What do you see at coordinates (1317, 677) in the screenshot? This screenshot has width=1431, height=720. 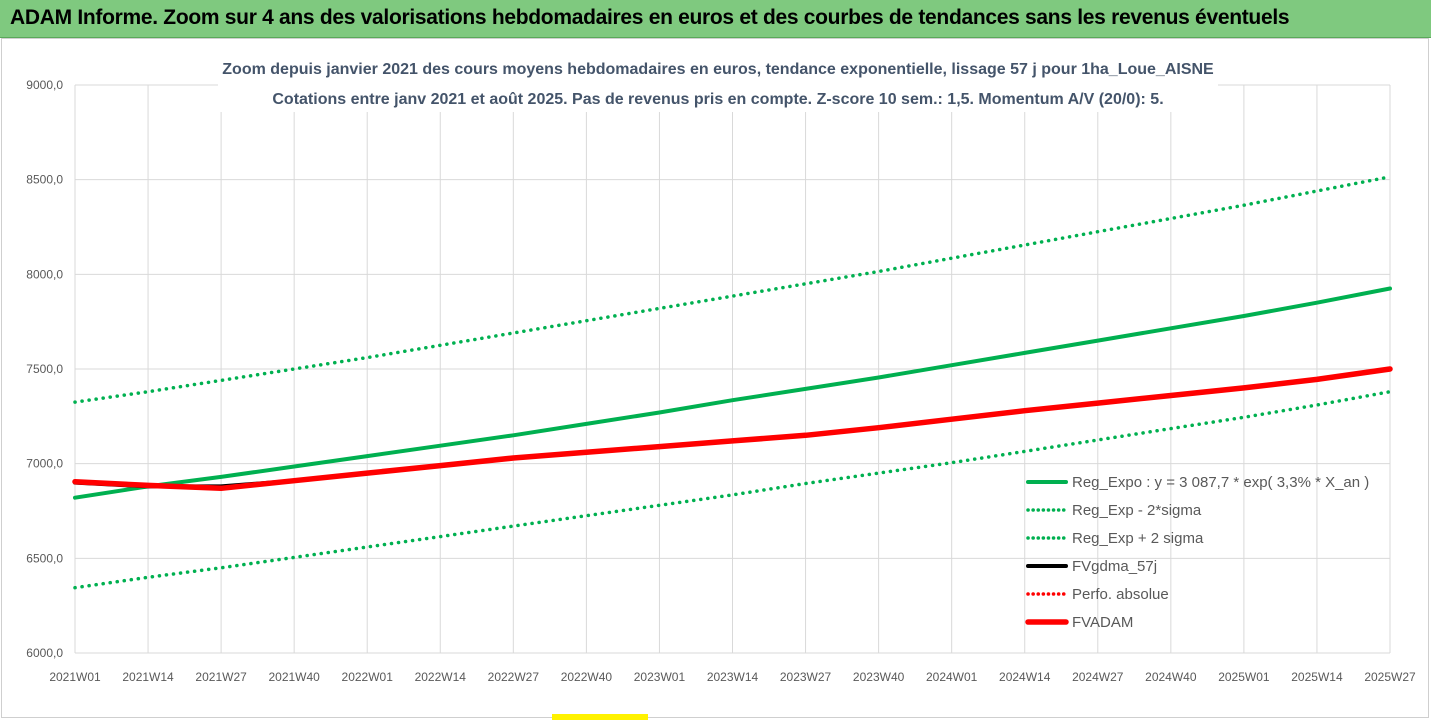 I see `x-tick-label: 2025W14` at bounding box center [1317, 677].